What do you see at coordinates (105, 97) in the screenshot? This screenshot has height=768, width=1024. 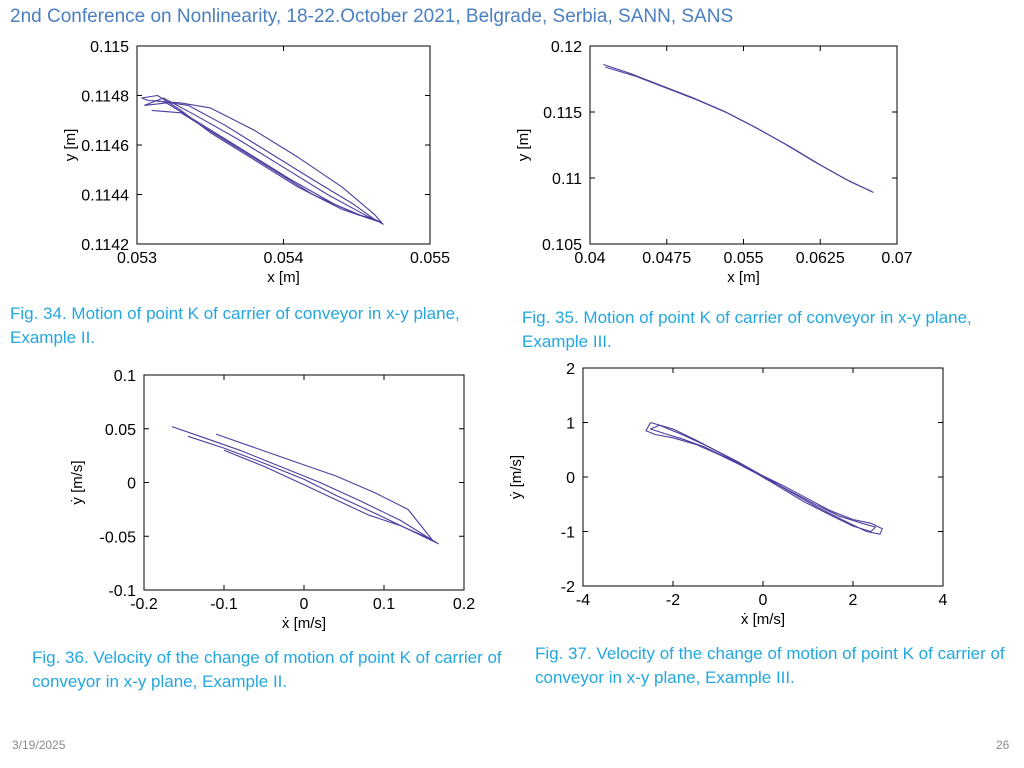 I see `y-tick-label: 0.1148` at bounding box center [105, 97].